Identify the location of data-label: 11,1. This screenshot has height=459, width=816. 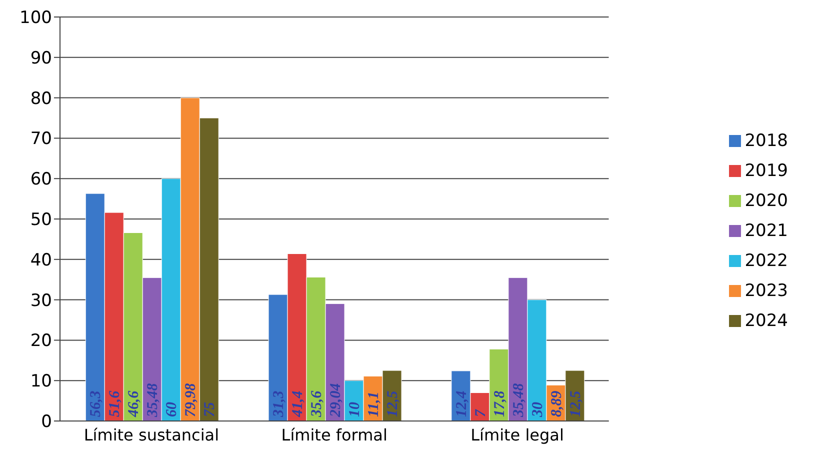
(374, 404).